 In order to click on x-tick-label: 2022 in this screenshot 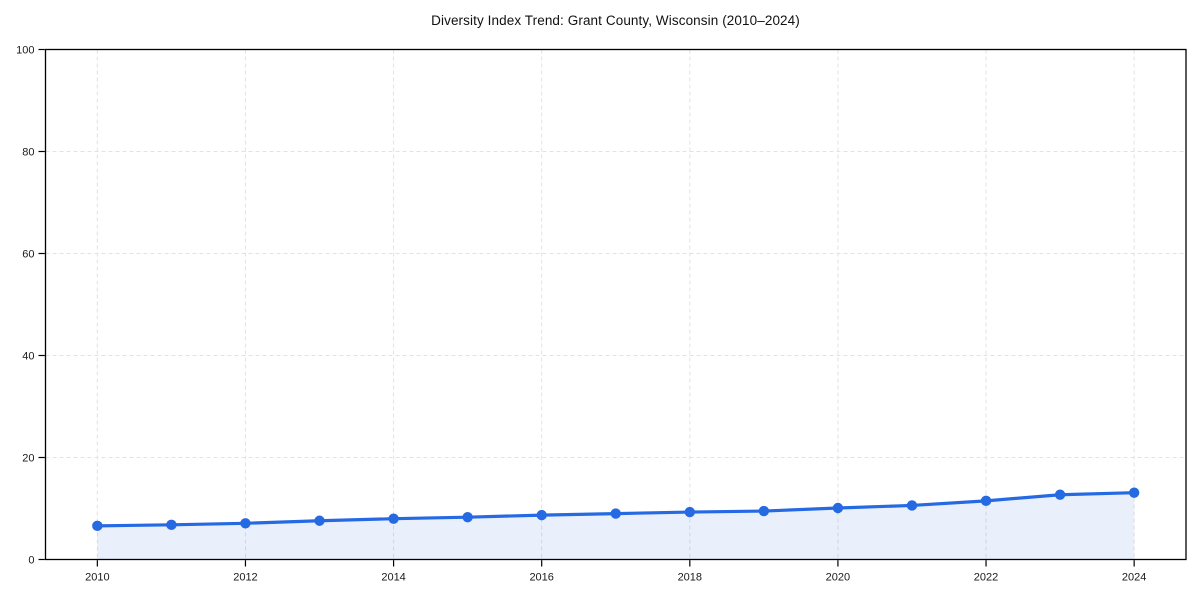, I will do `click(986, 578)`.